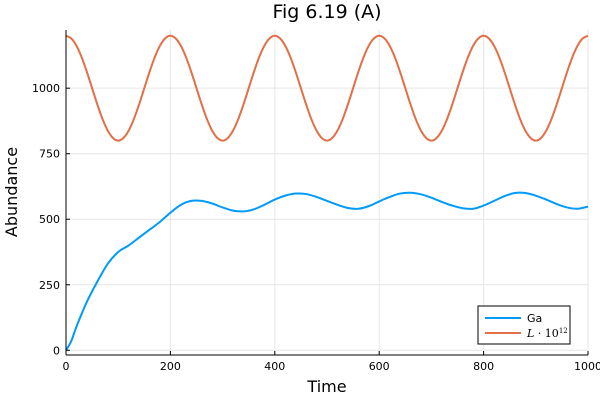 Image resolution: width=600 pixels, height=400 pixels. What do you see at coordinates (379, 366) in the screenshot?
I see `x-tick-label: 600` at bounding box center [379, 366].